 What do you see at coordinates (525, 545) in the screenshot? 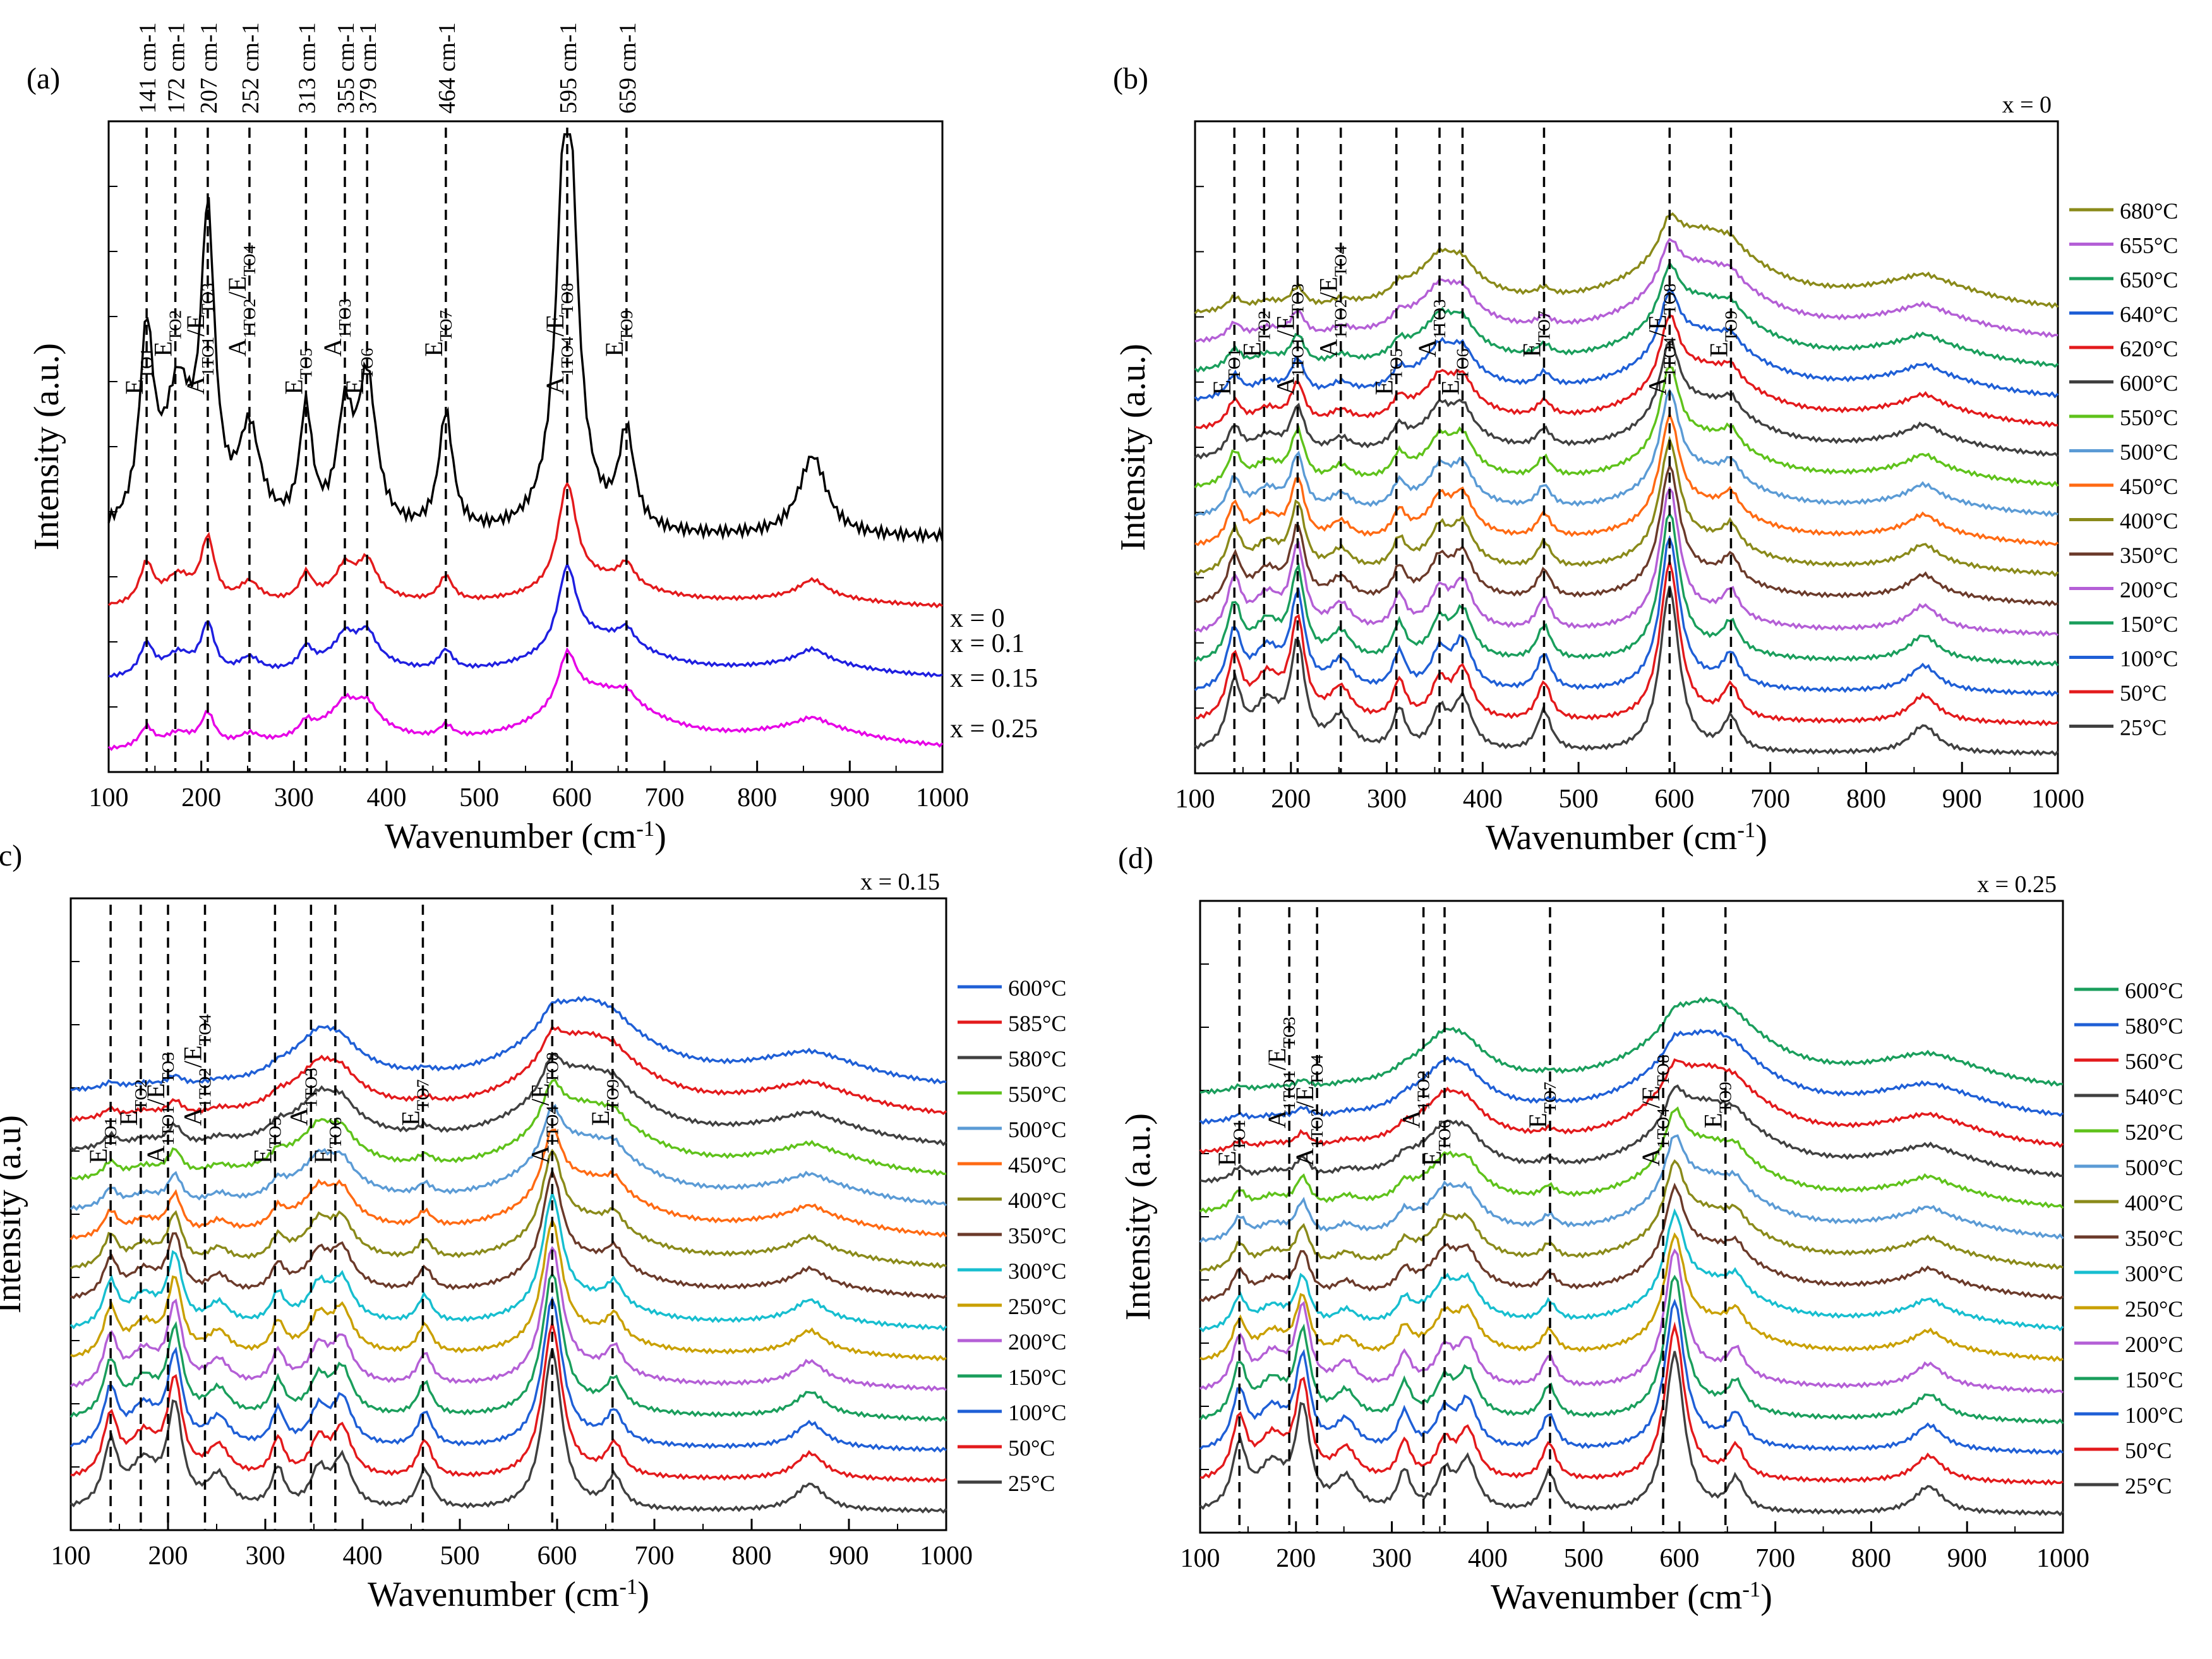
I see `series-line-x = 0.1` at bounding box center [525, 545].